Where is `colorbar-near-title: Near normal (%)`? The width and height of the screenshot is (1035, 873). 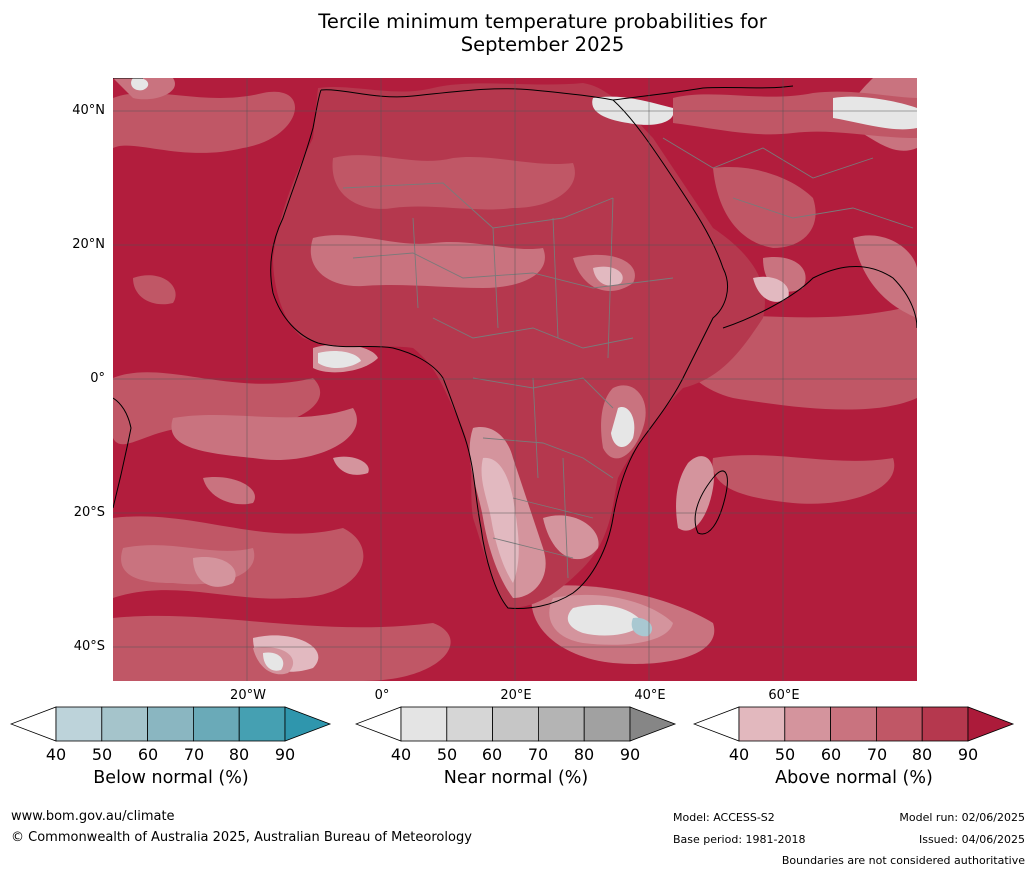 colorbar-near-title: Near normal (%) is located at coordinates (516, 778).